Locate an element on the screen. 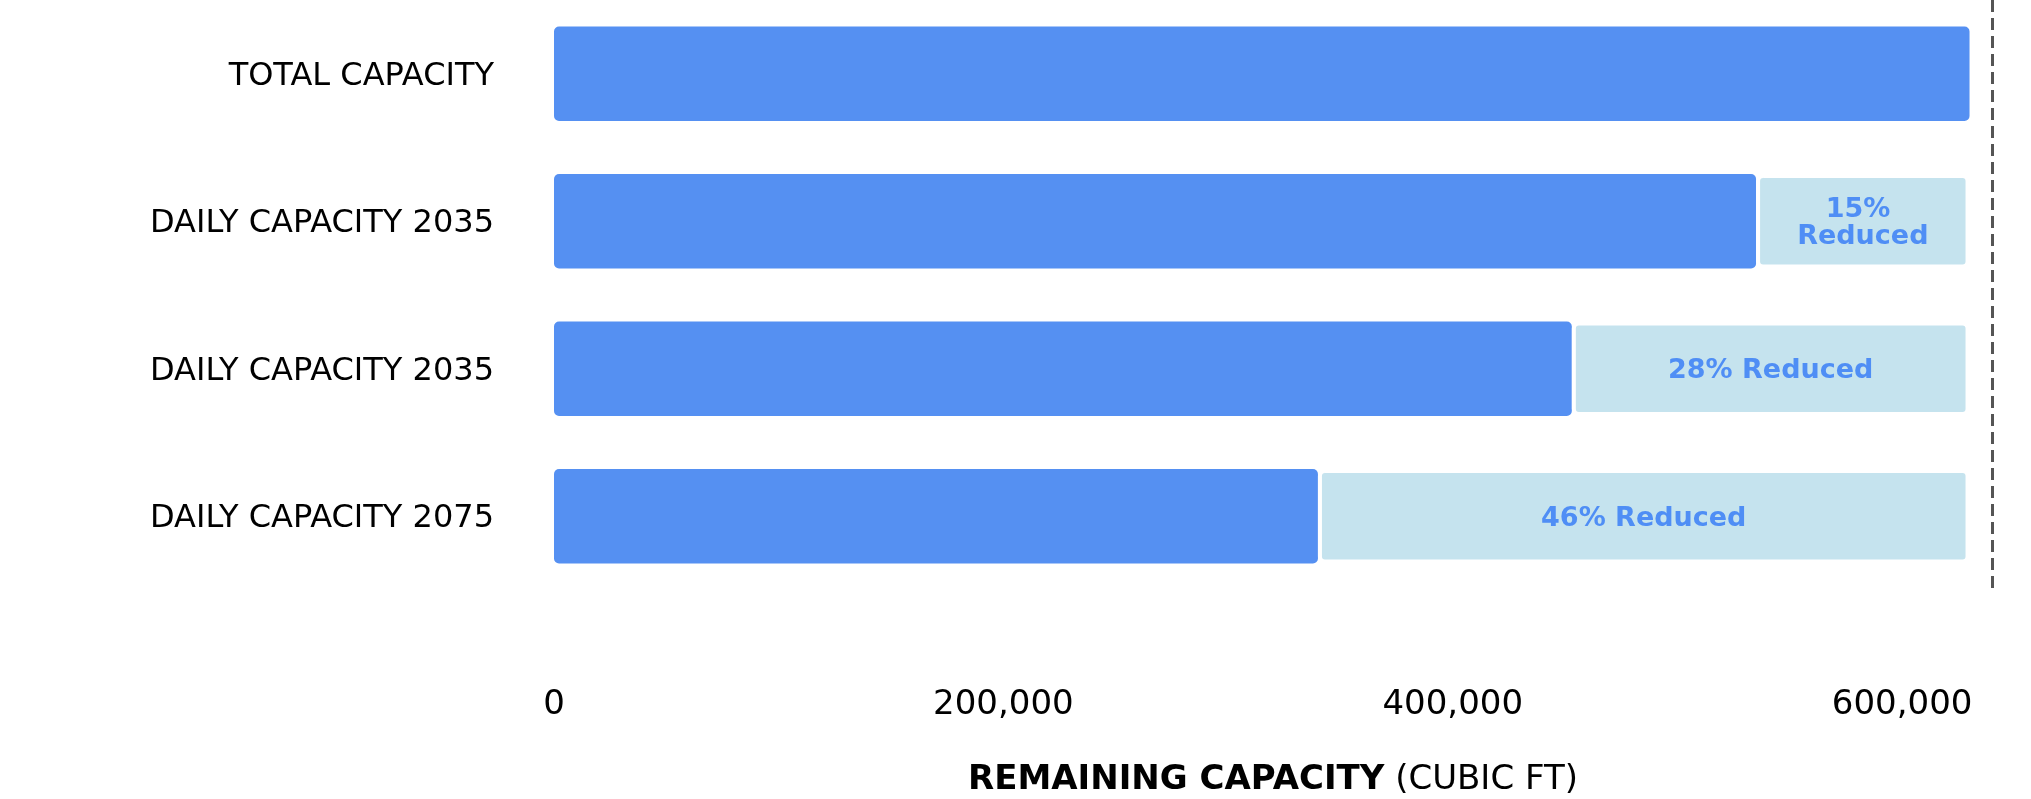  y-tick-label: DAILY CAPACITY 2075 is located at coordinates (322, 516).